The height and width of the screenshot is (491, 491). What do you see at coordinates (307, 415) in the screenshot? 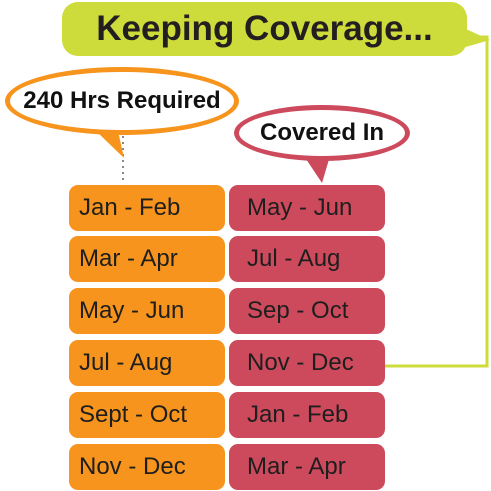
I see `covered-period-cell: Jan - Feb` at bounding box center [307, 415].